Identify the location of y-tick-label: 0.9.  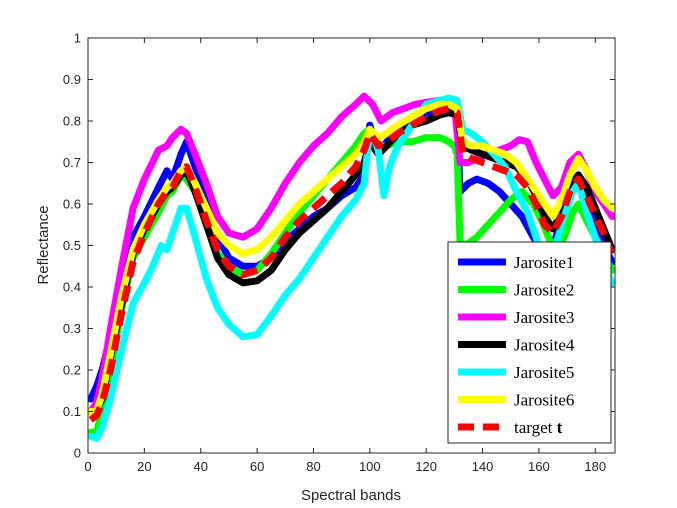
(72, 79).